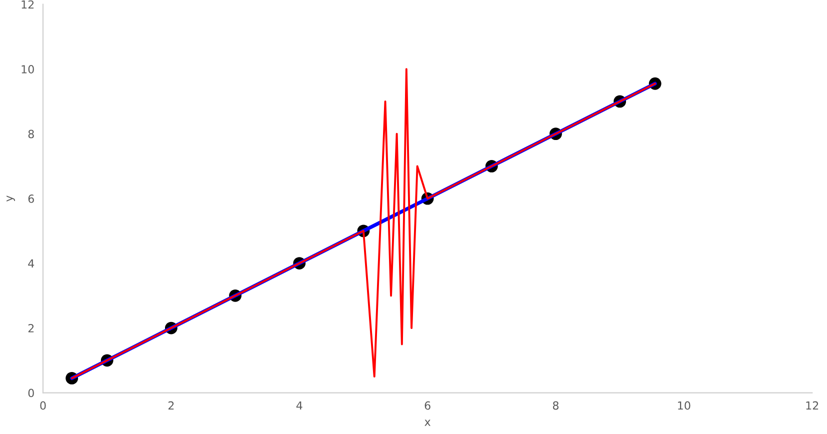 The image size is (827, 434). What do you see at coordinates (43, 405) in the screenshot?
I see `x-tick-label: 0` at bounding box center [43, 405].